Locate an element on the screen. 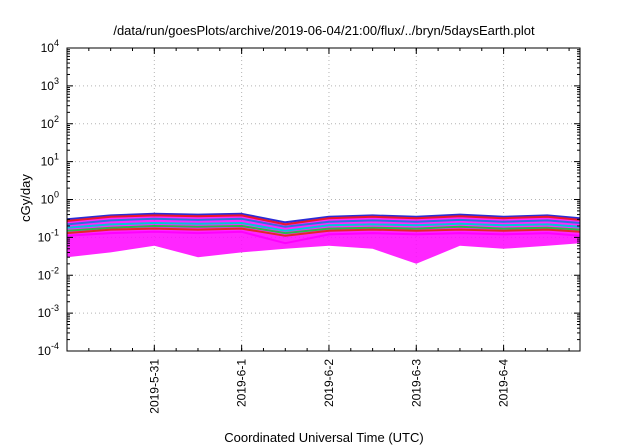  y-tick-label: 10³ is located at coordinates (50, 84).